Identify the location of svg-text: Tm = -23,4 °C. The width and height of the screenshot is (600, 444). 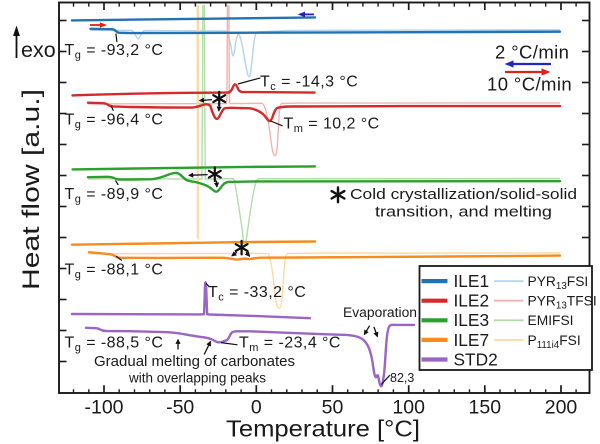
(290, 345).